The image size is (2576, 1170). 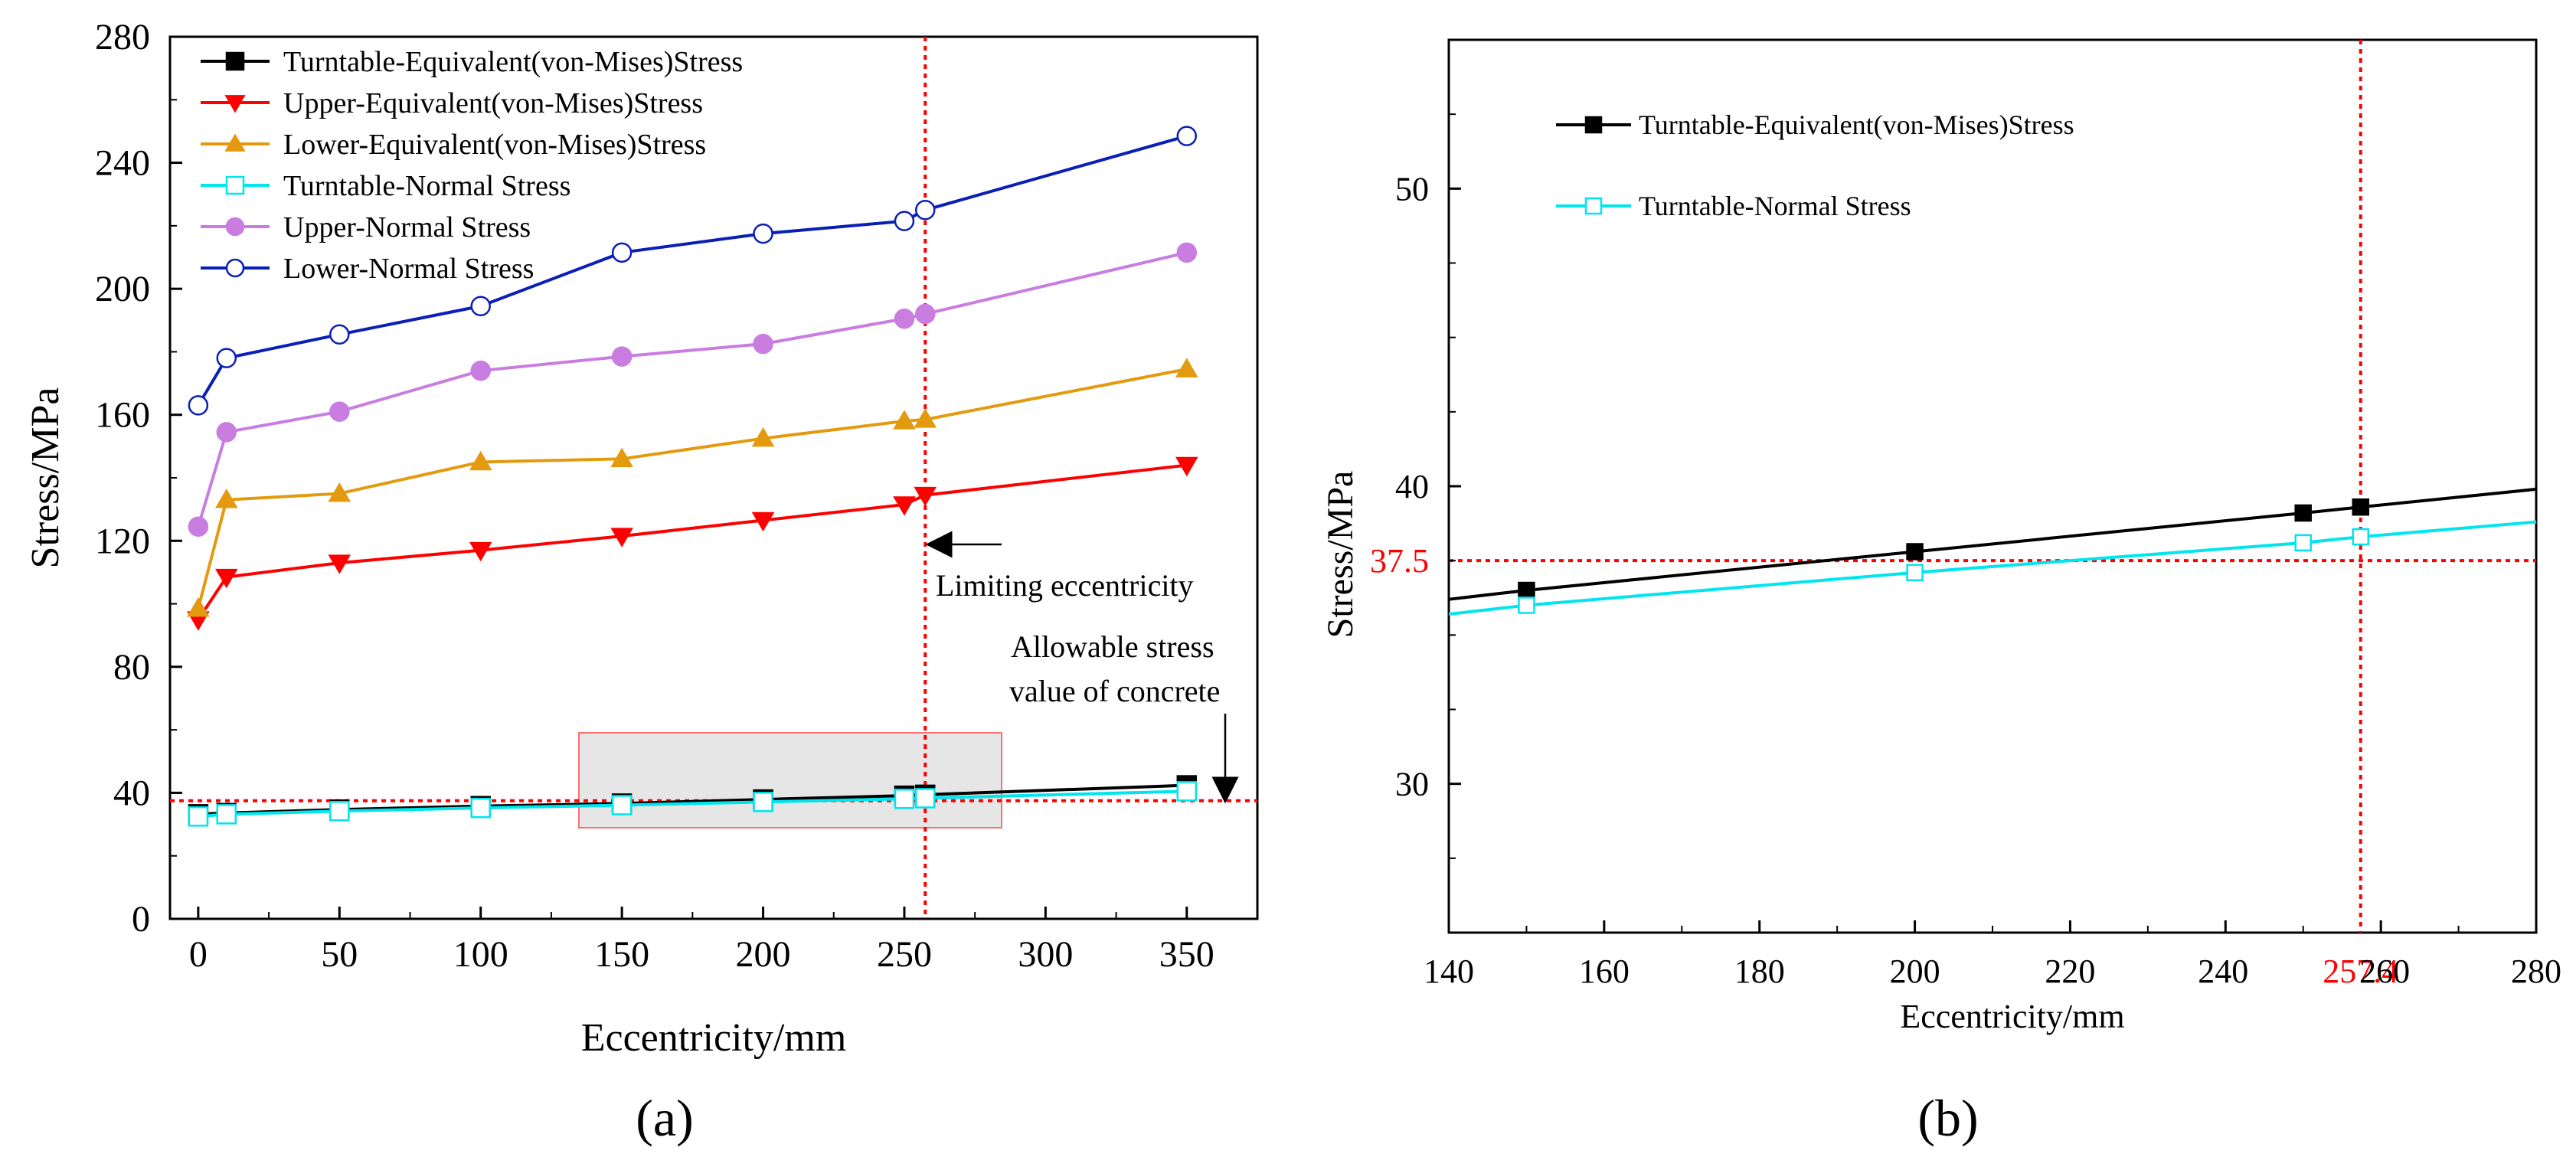 What do you see at coordinates (235, 268) in the screenshot?
I see `panel-a-legend-lower-normal-stress-swatch-marker` at bounding box center [235, 268].